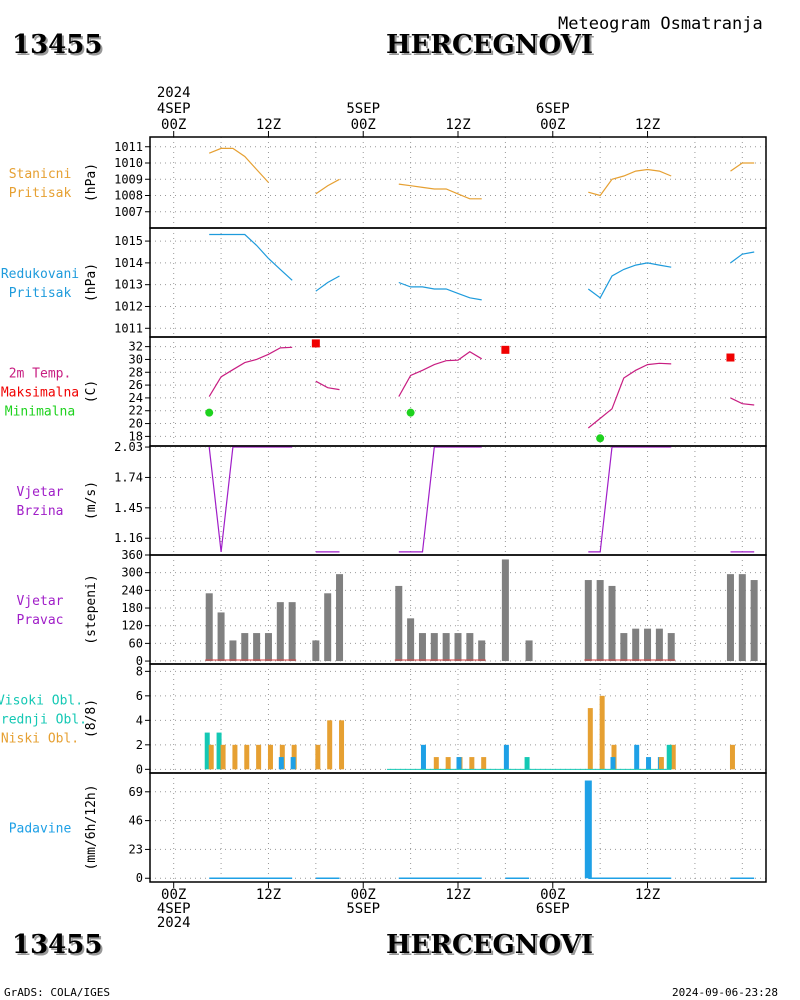 Image resolution: width=800 pixels, height=1000 pixels. Describe the element at coordinates (489, 45) in the screenshot. I see `station-name-top: HERCEGNOVI` at that location.